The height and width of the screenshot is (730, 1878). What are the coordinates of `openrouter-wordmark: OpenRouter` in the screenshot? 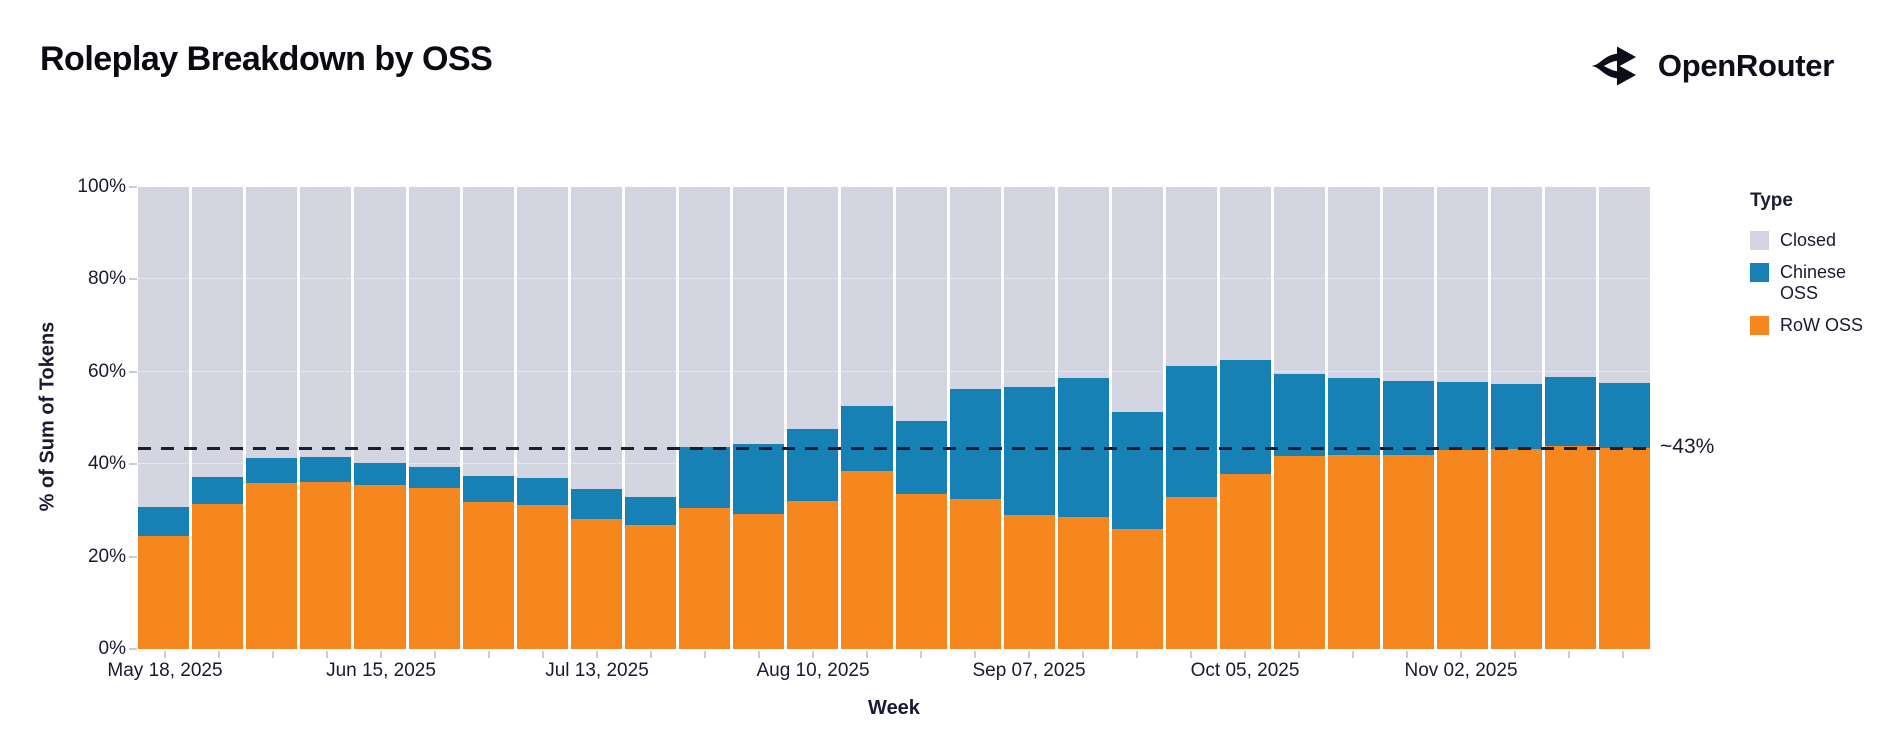 It's located at (1745, 65).